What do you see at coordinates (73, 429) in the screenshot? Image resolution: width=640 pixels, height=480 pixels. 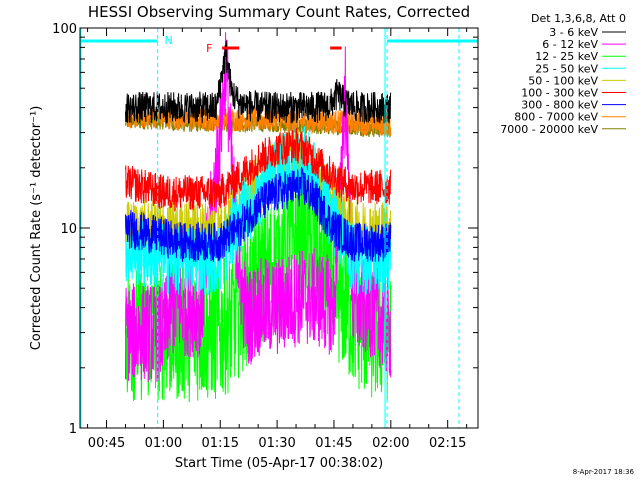 I see `y-tick-label-1: 1` at bounding box center [73, 429].